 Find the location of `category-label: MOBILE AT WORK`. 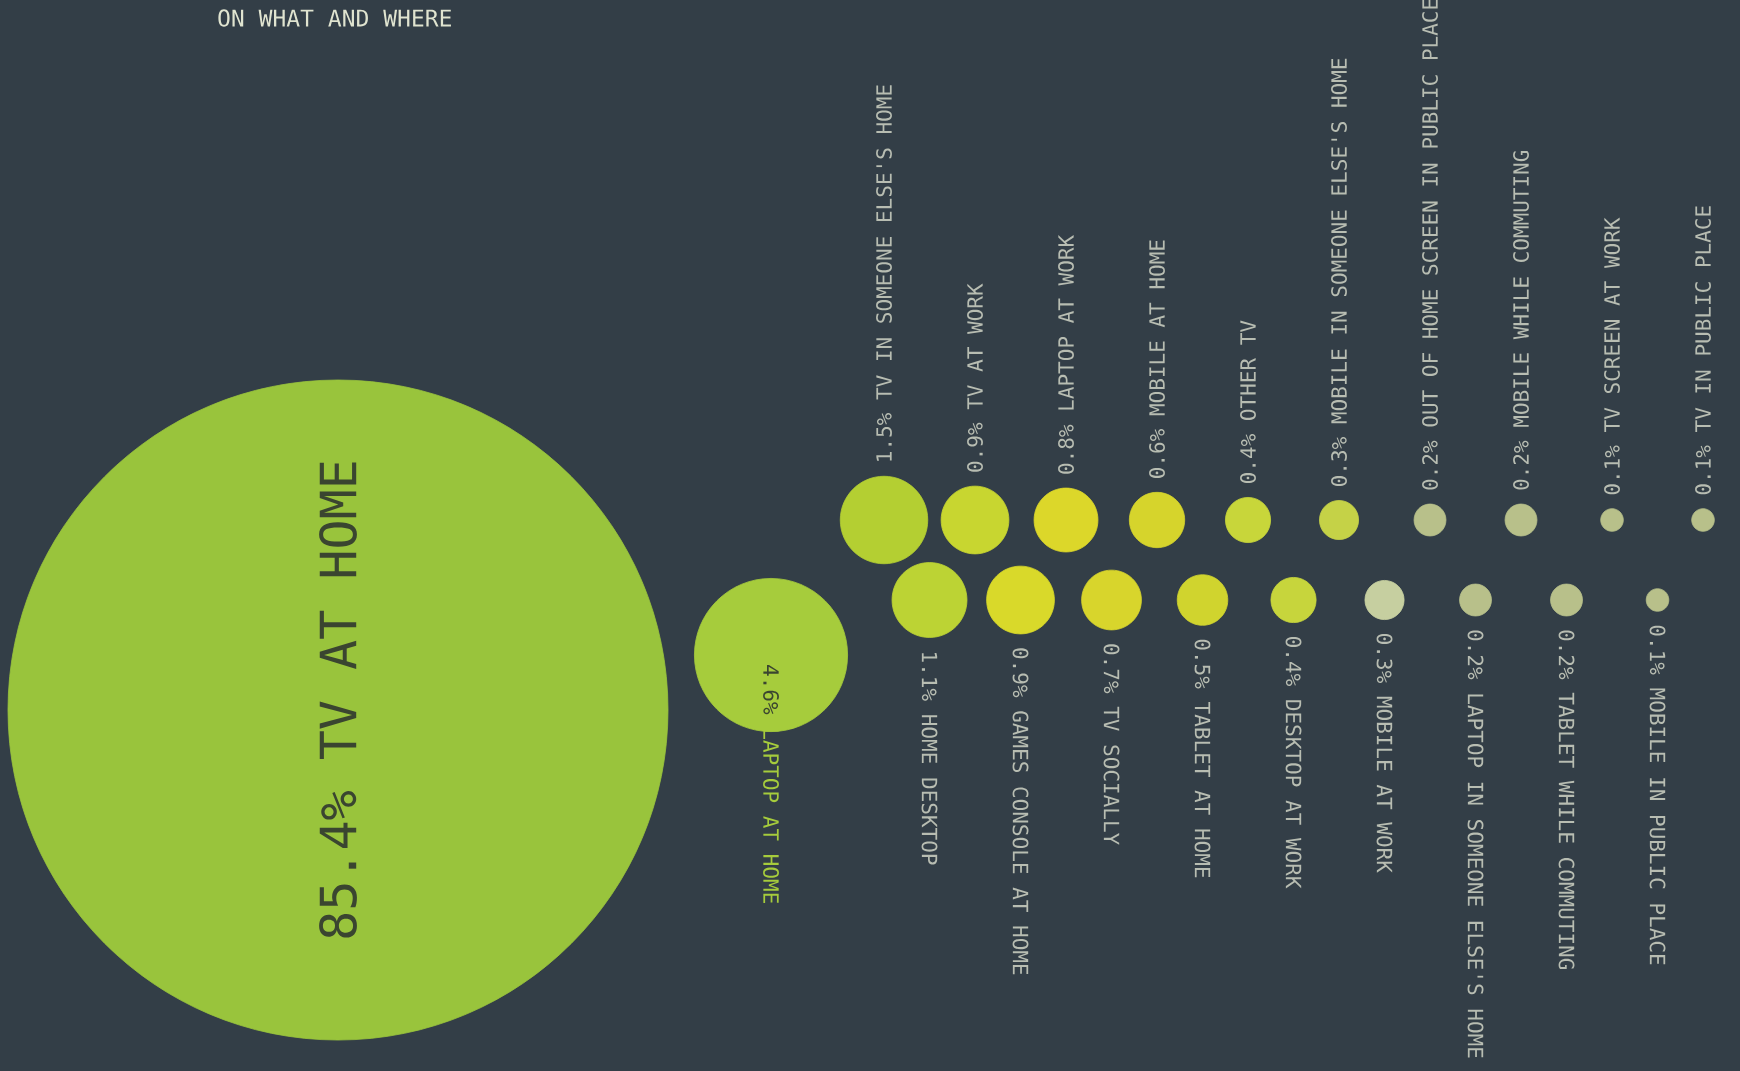

category-label: MOBILE AT WORK is located at coordinates (1384, 784).